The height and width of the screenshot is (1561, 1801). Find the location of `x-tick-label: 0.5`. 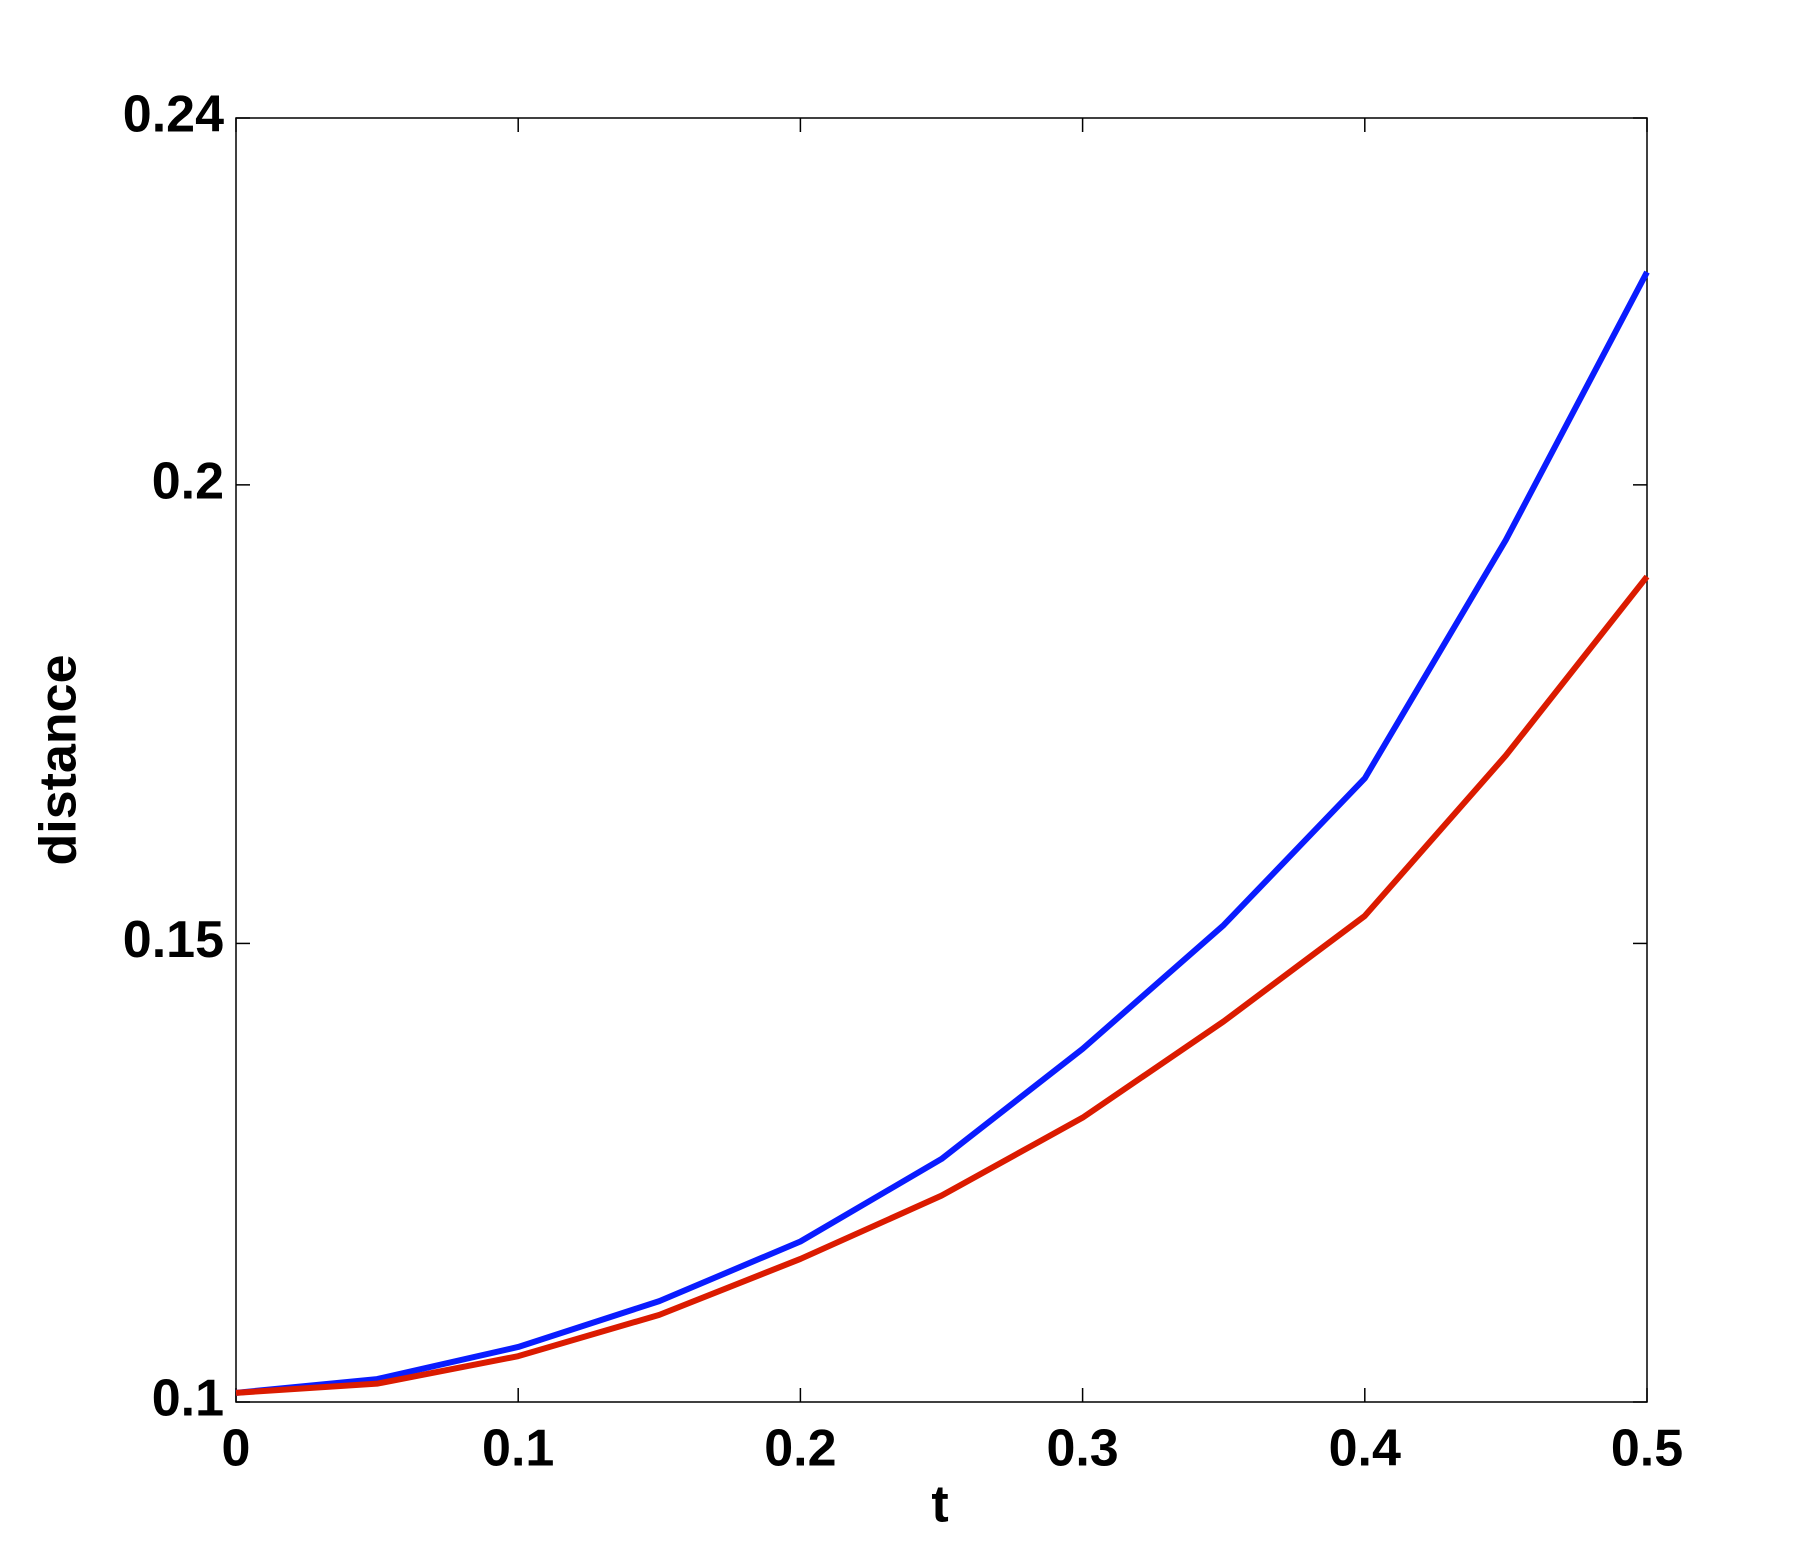

x-tick-label: 0.5 is located at coordinates (1647, 1449).